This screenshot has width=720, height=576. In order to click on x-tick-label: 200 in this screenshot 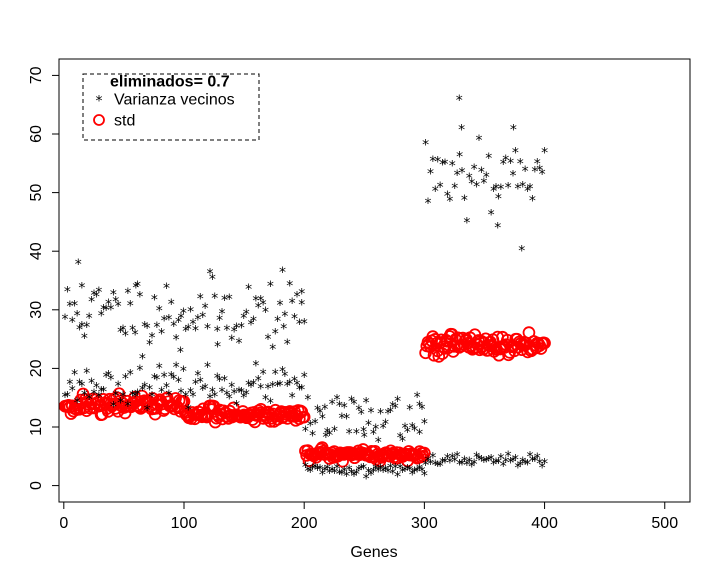, I will do `click(304, 523)`.